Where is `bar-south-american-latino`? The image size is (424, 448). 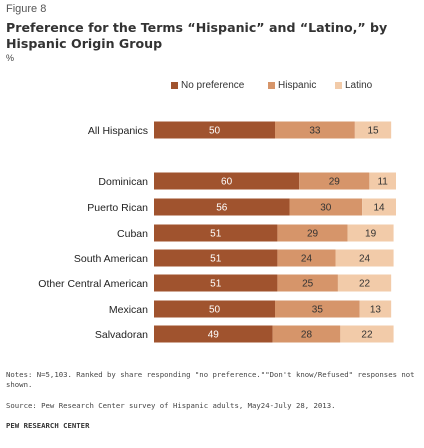 bar-south-american-latino is located at coordinates (364, 258).